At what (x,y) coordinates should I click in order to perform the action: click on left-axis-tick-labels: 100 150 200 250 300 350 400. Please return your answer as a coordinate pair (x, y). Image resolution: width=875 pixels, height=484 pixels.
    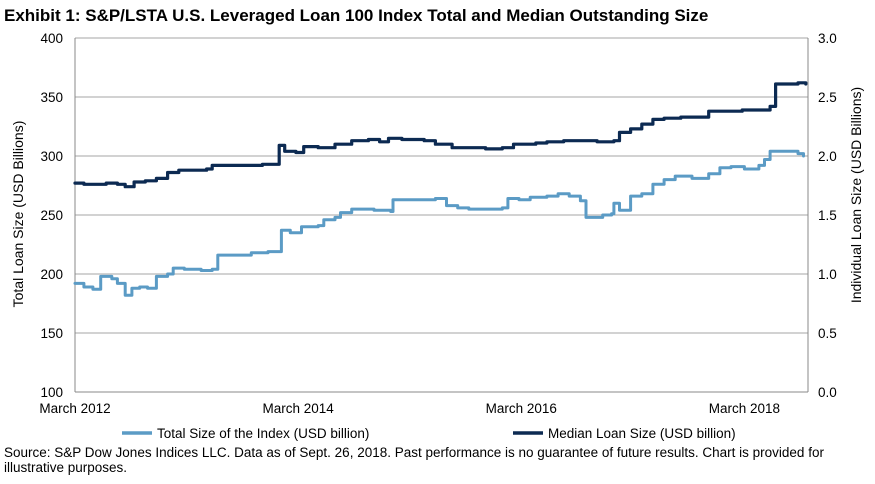
    Looking at the image, I should click on (51, 215).